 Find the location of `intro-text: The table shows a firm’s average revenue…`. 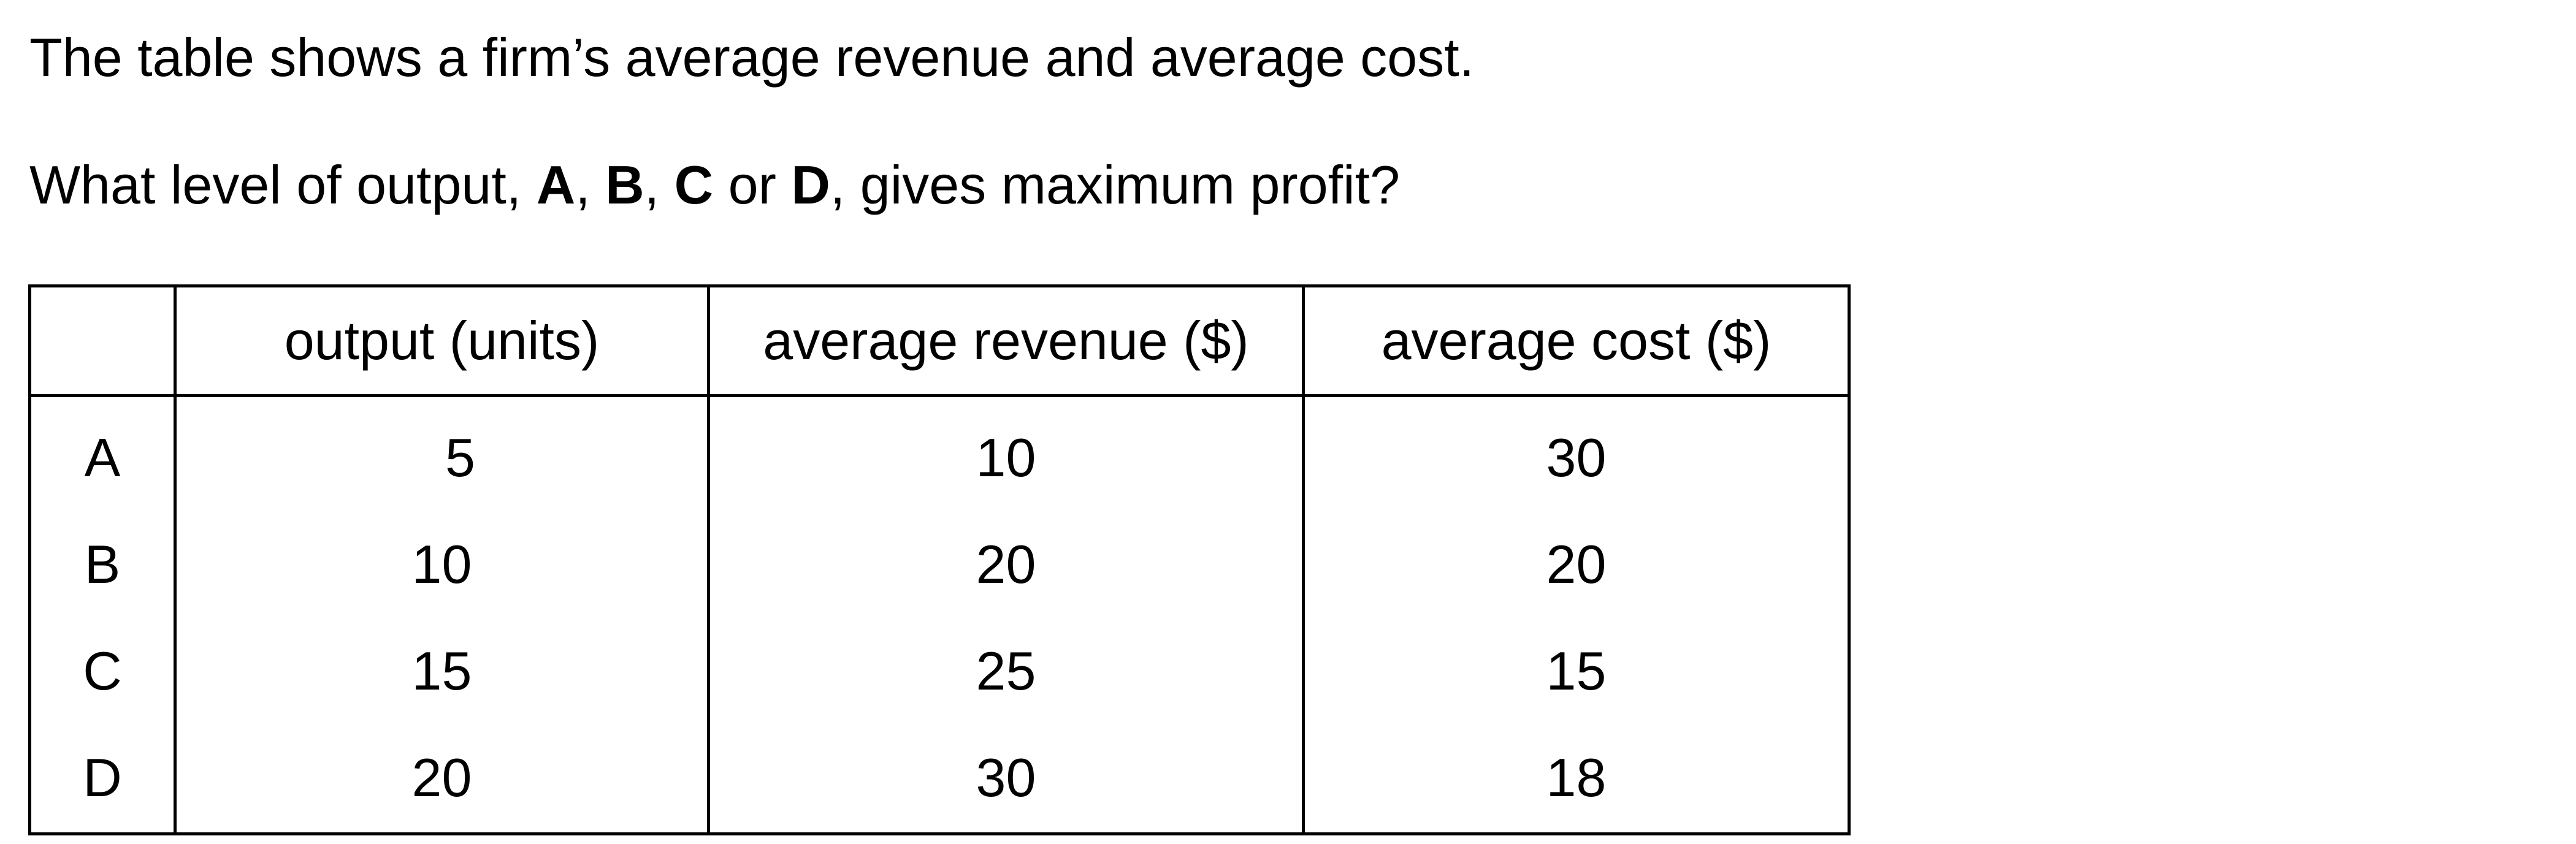

intro-text: The table shows a firm’s average revenue… is located at coordinates (752, 57).